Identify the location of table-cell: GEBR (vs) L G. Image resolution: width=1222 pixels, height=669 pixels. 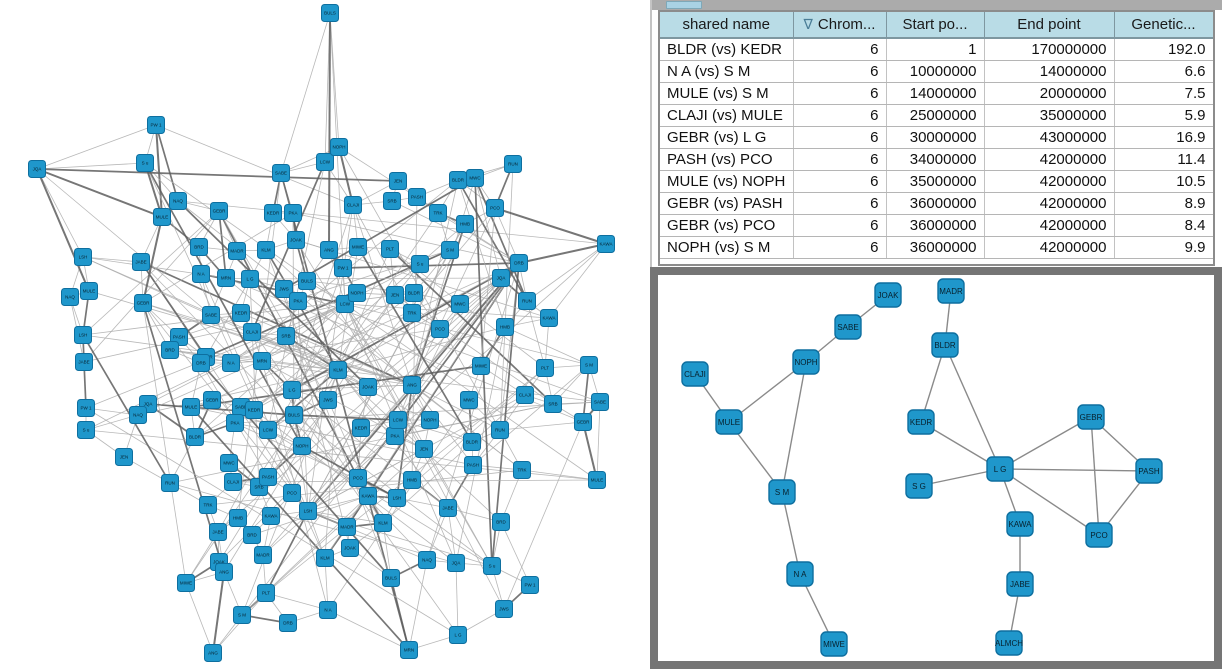
(727, 137).